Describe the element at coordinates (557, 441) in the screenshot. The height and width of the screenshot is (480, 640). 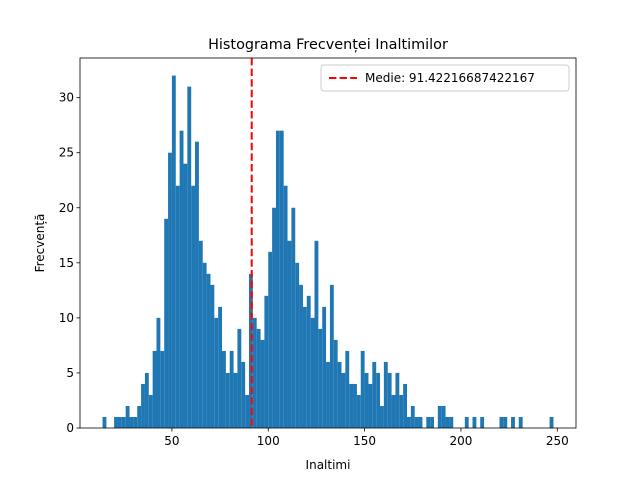
I see `x-tick-label: 250` at that location.